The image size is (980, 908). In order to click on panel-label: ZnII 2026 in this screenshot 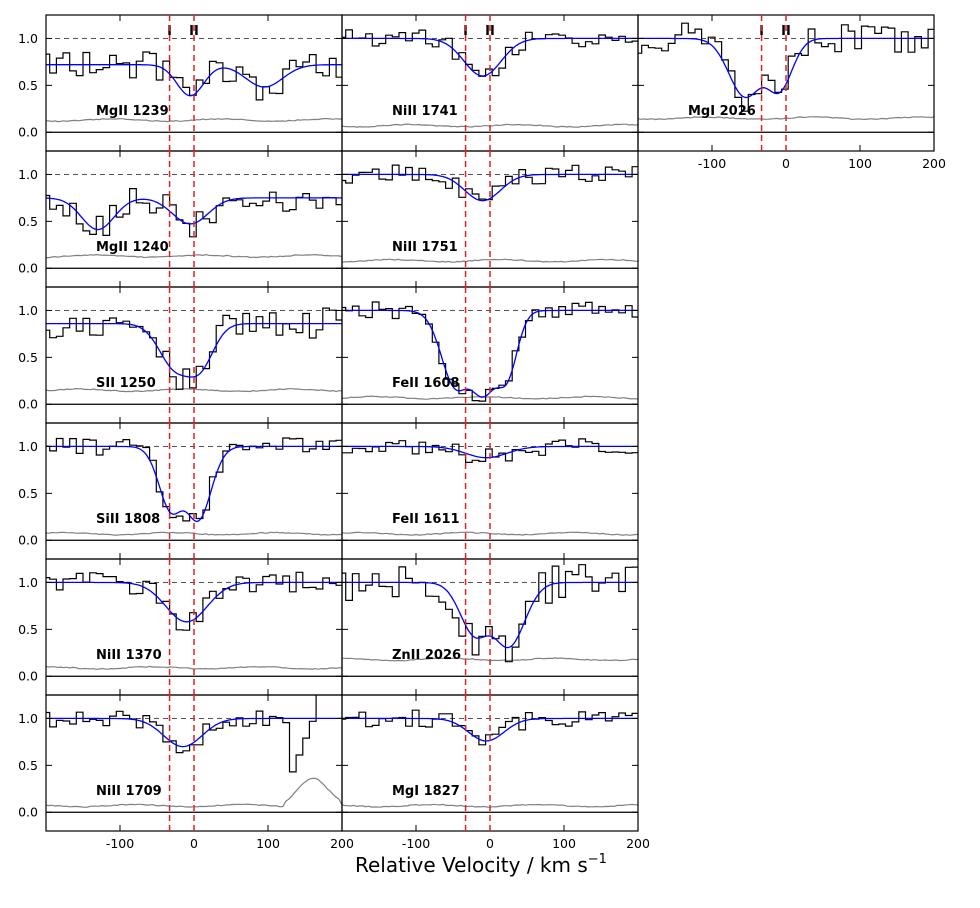, I will do `click(426, 655)`.